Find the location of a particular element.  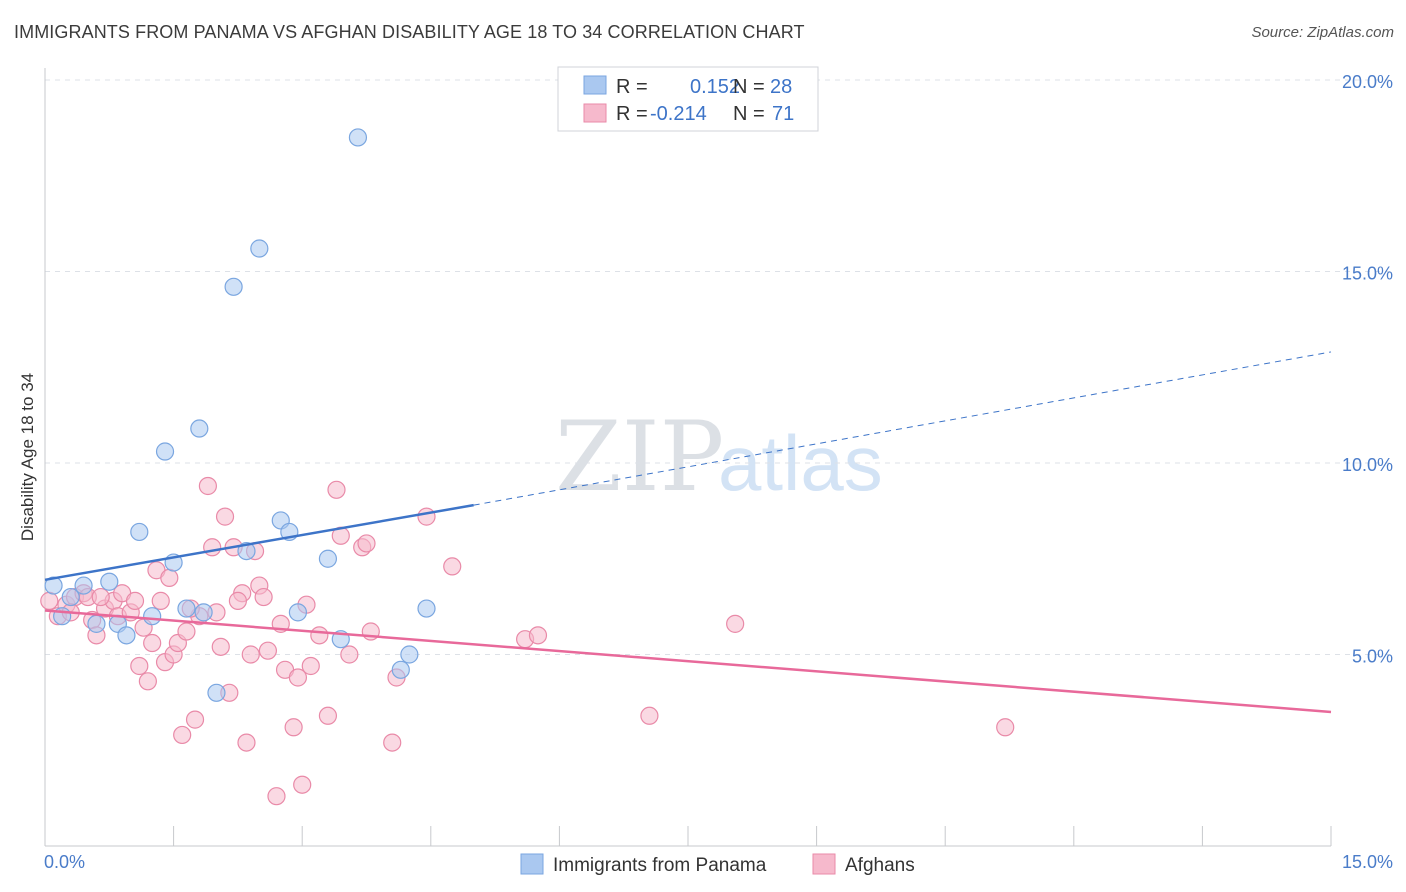

legend-swatch-panama is located at coordinates (595, 85).